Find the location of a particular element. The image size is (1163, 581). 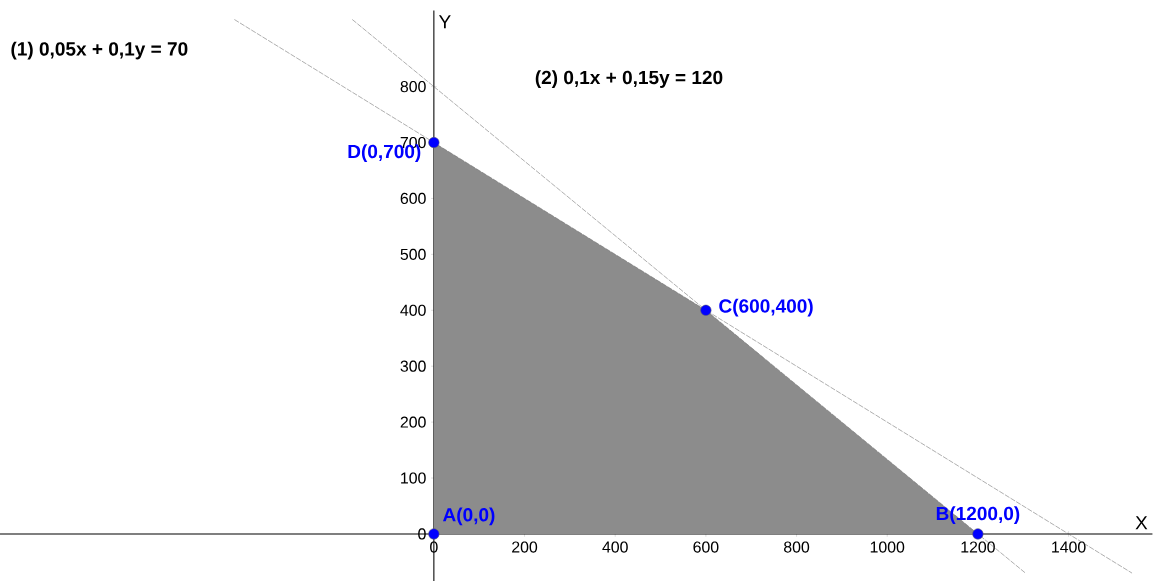

y-tick-label: 400 is located at coordinates (413, 310).